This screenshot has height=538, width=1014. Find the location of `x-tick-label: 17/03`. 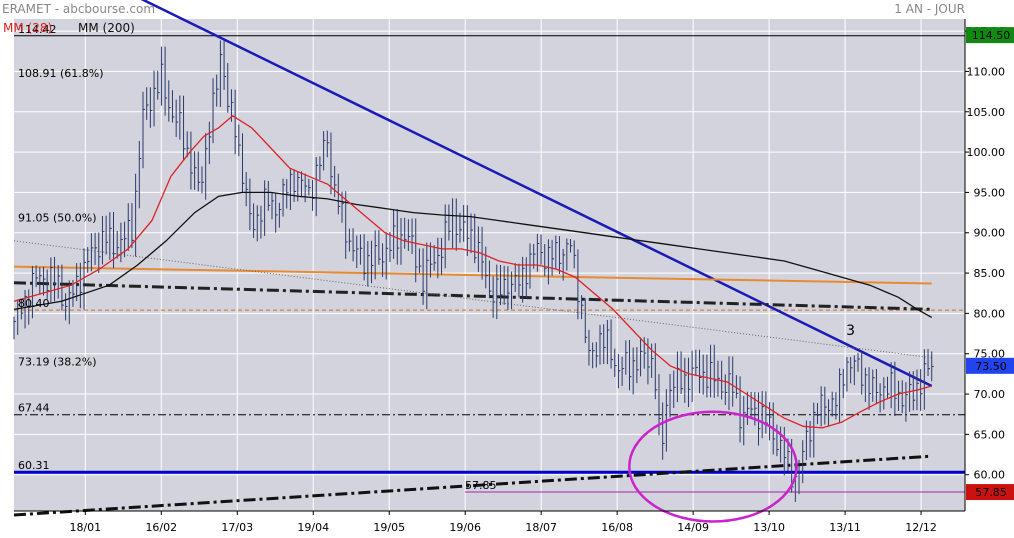

x-tick-label: 17/03 is located at coordinates (237, 527).